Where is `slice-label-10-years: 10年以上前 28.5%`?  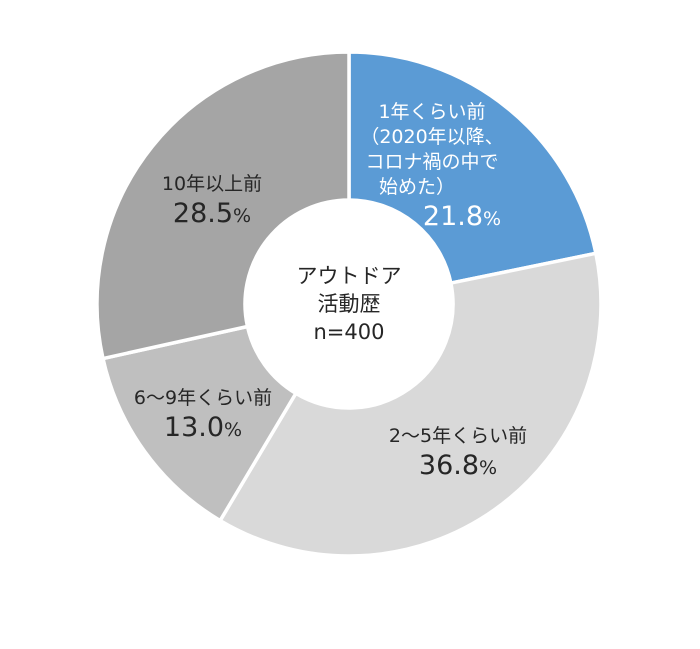 slice-label-10-years: 10年以上前 28.5% is located at coordinates (212, 202).